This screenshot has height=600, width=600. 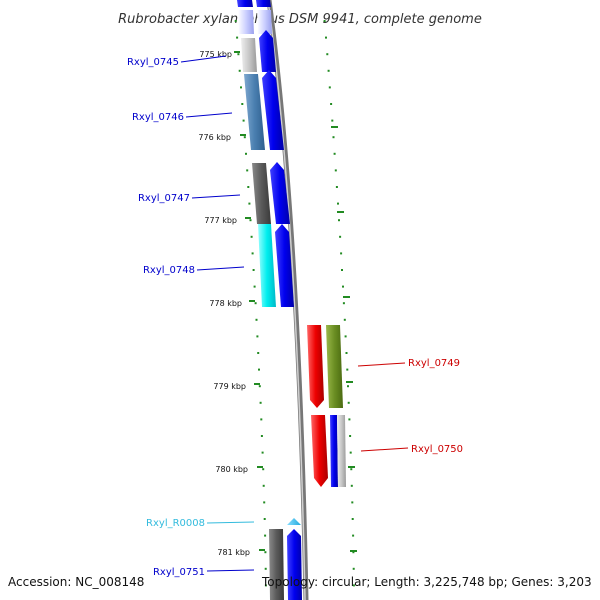 I want to click on tick-label-775: 775 kbp, so click(x=215, y=54).